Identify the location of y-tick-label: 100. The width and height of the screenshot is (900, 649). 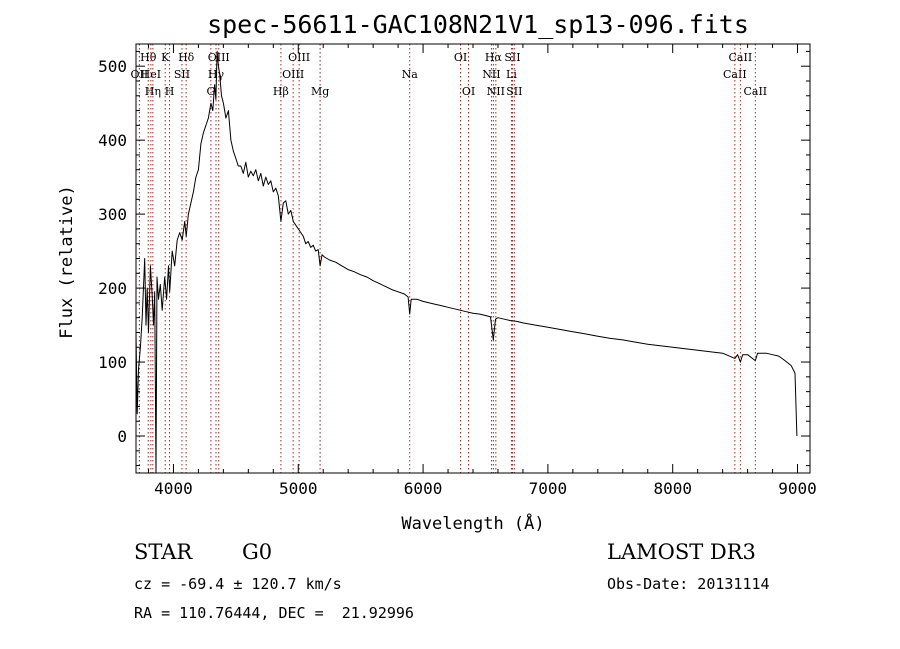
(112, 362).